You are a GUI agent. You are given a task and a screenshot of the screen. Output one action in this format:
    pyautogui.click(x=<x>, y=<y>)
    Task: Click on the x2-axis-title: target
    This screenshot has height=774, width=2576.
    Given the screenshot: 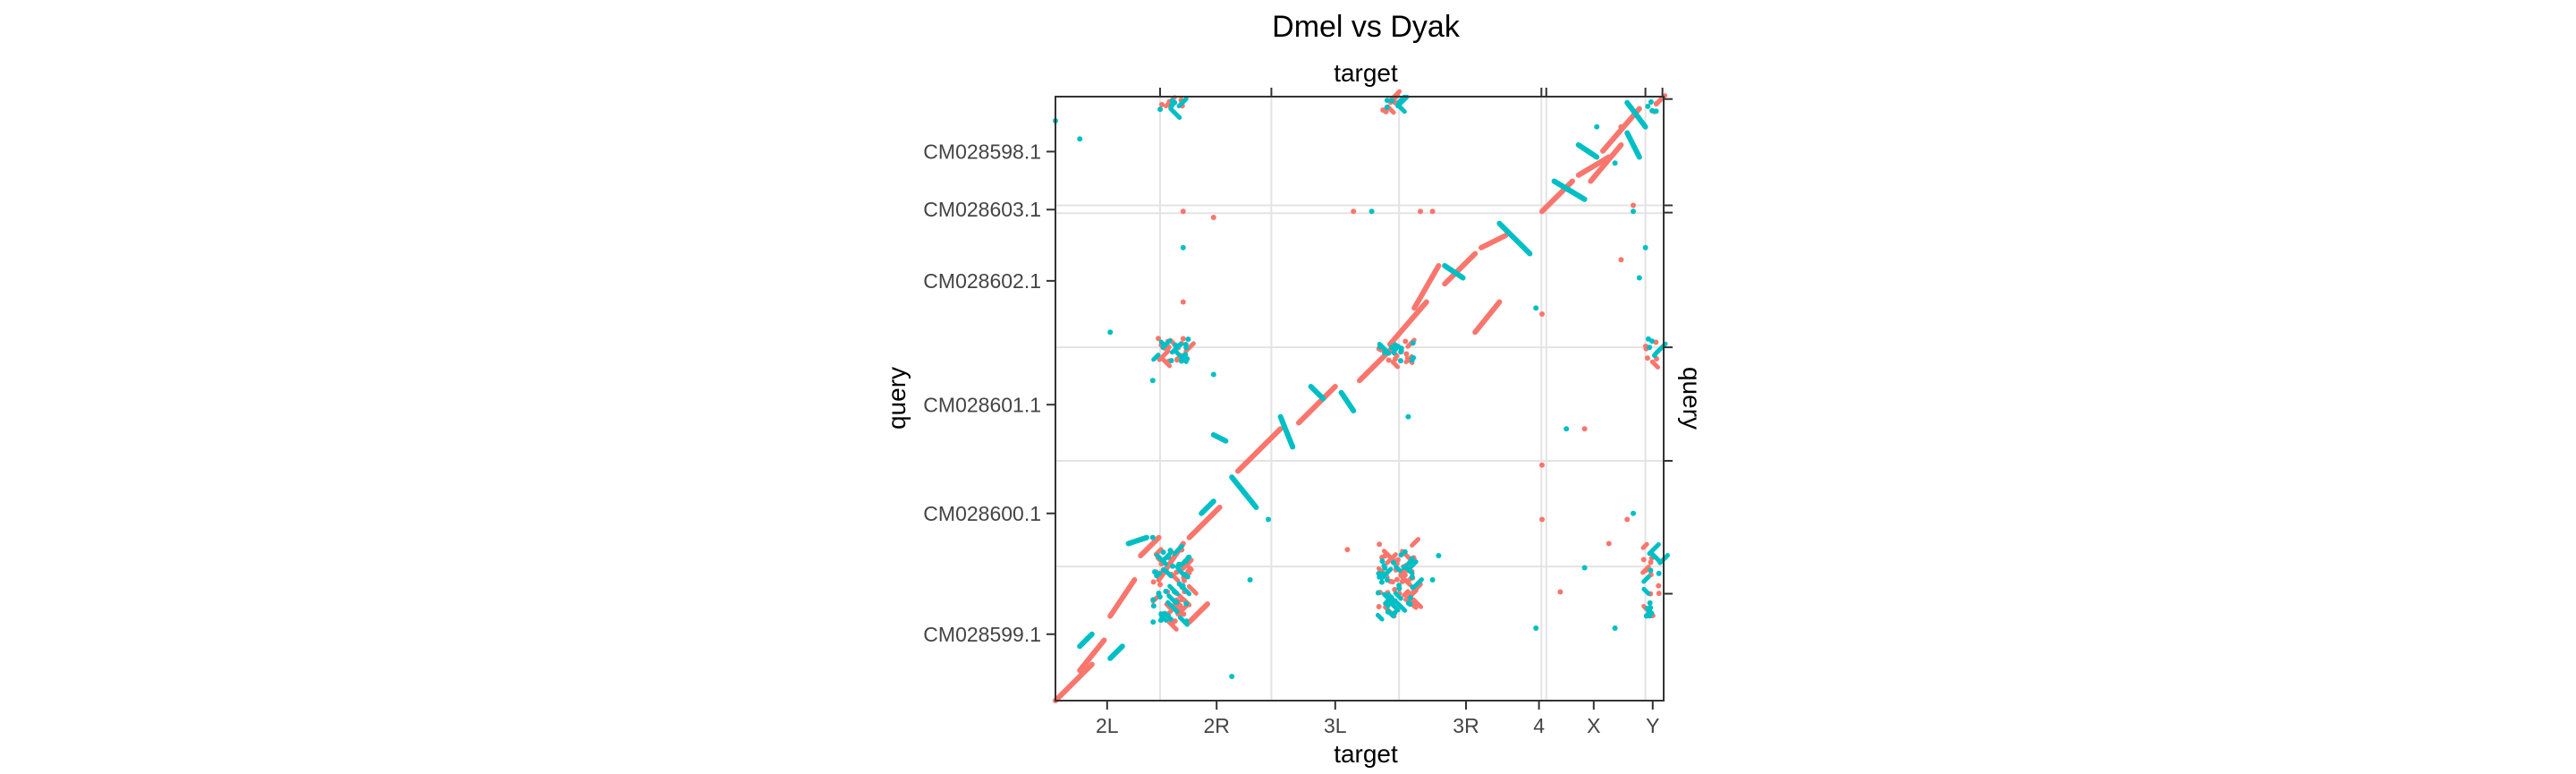 What is the action you would take?
    pyautogui.click(x=1366, y=73)
    